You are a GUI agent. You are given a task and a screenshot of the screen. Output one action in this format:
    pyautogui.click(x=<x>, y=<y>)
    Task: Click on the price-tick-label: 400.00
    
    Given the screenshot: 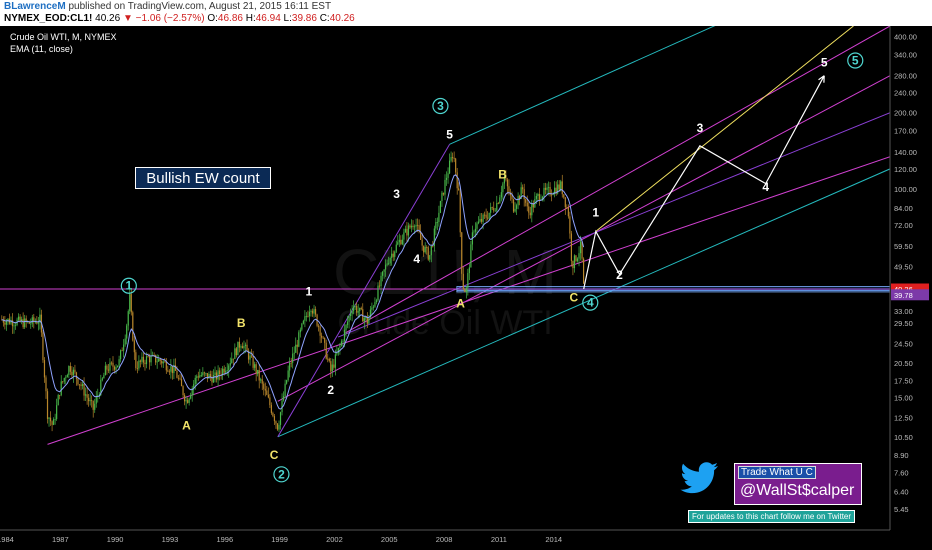 What is the action you would take?
    pyautogui.click(x=905, y=36)
    